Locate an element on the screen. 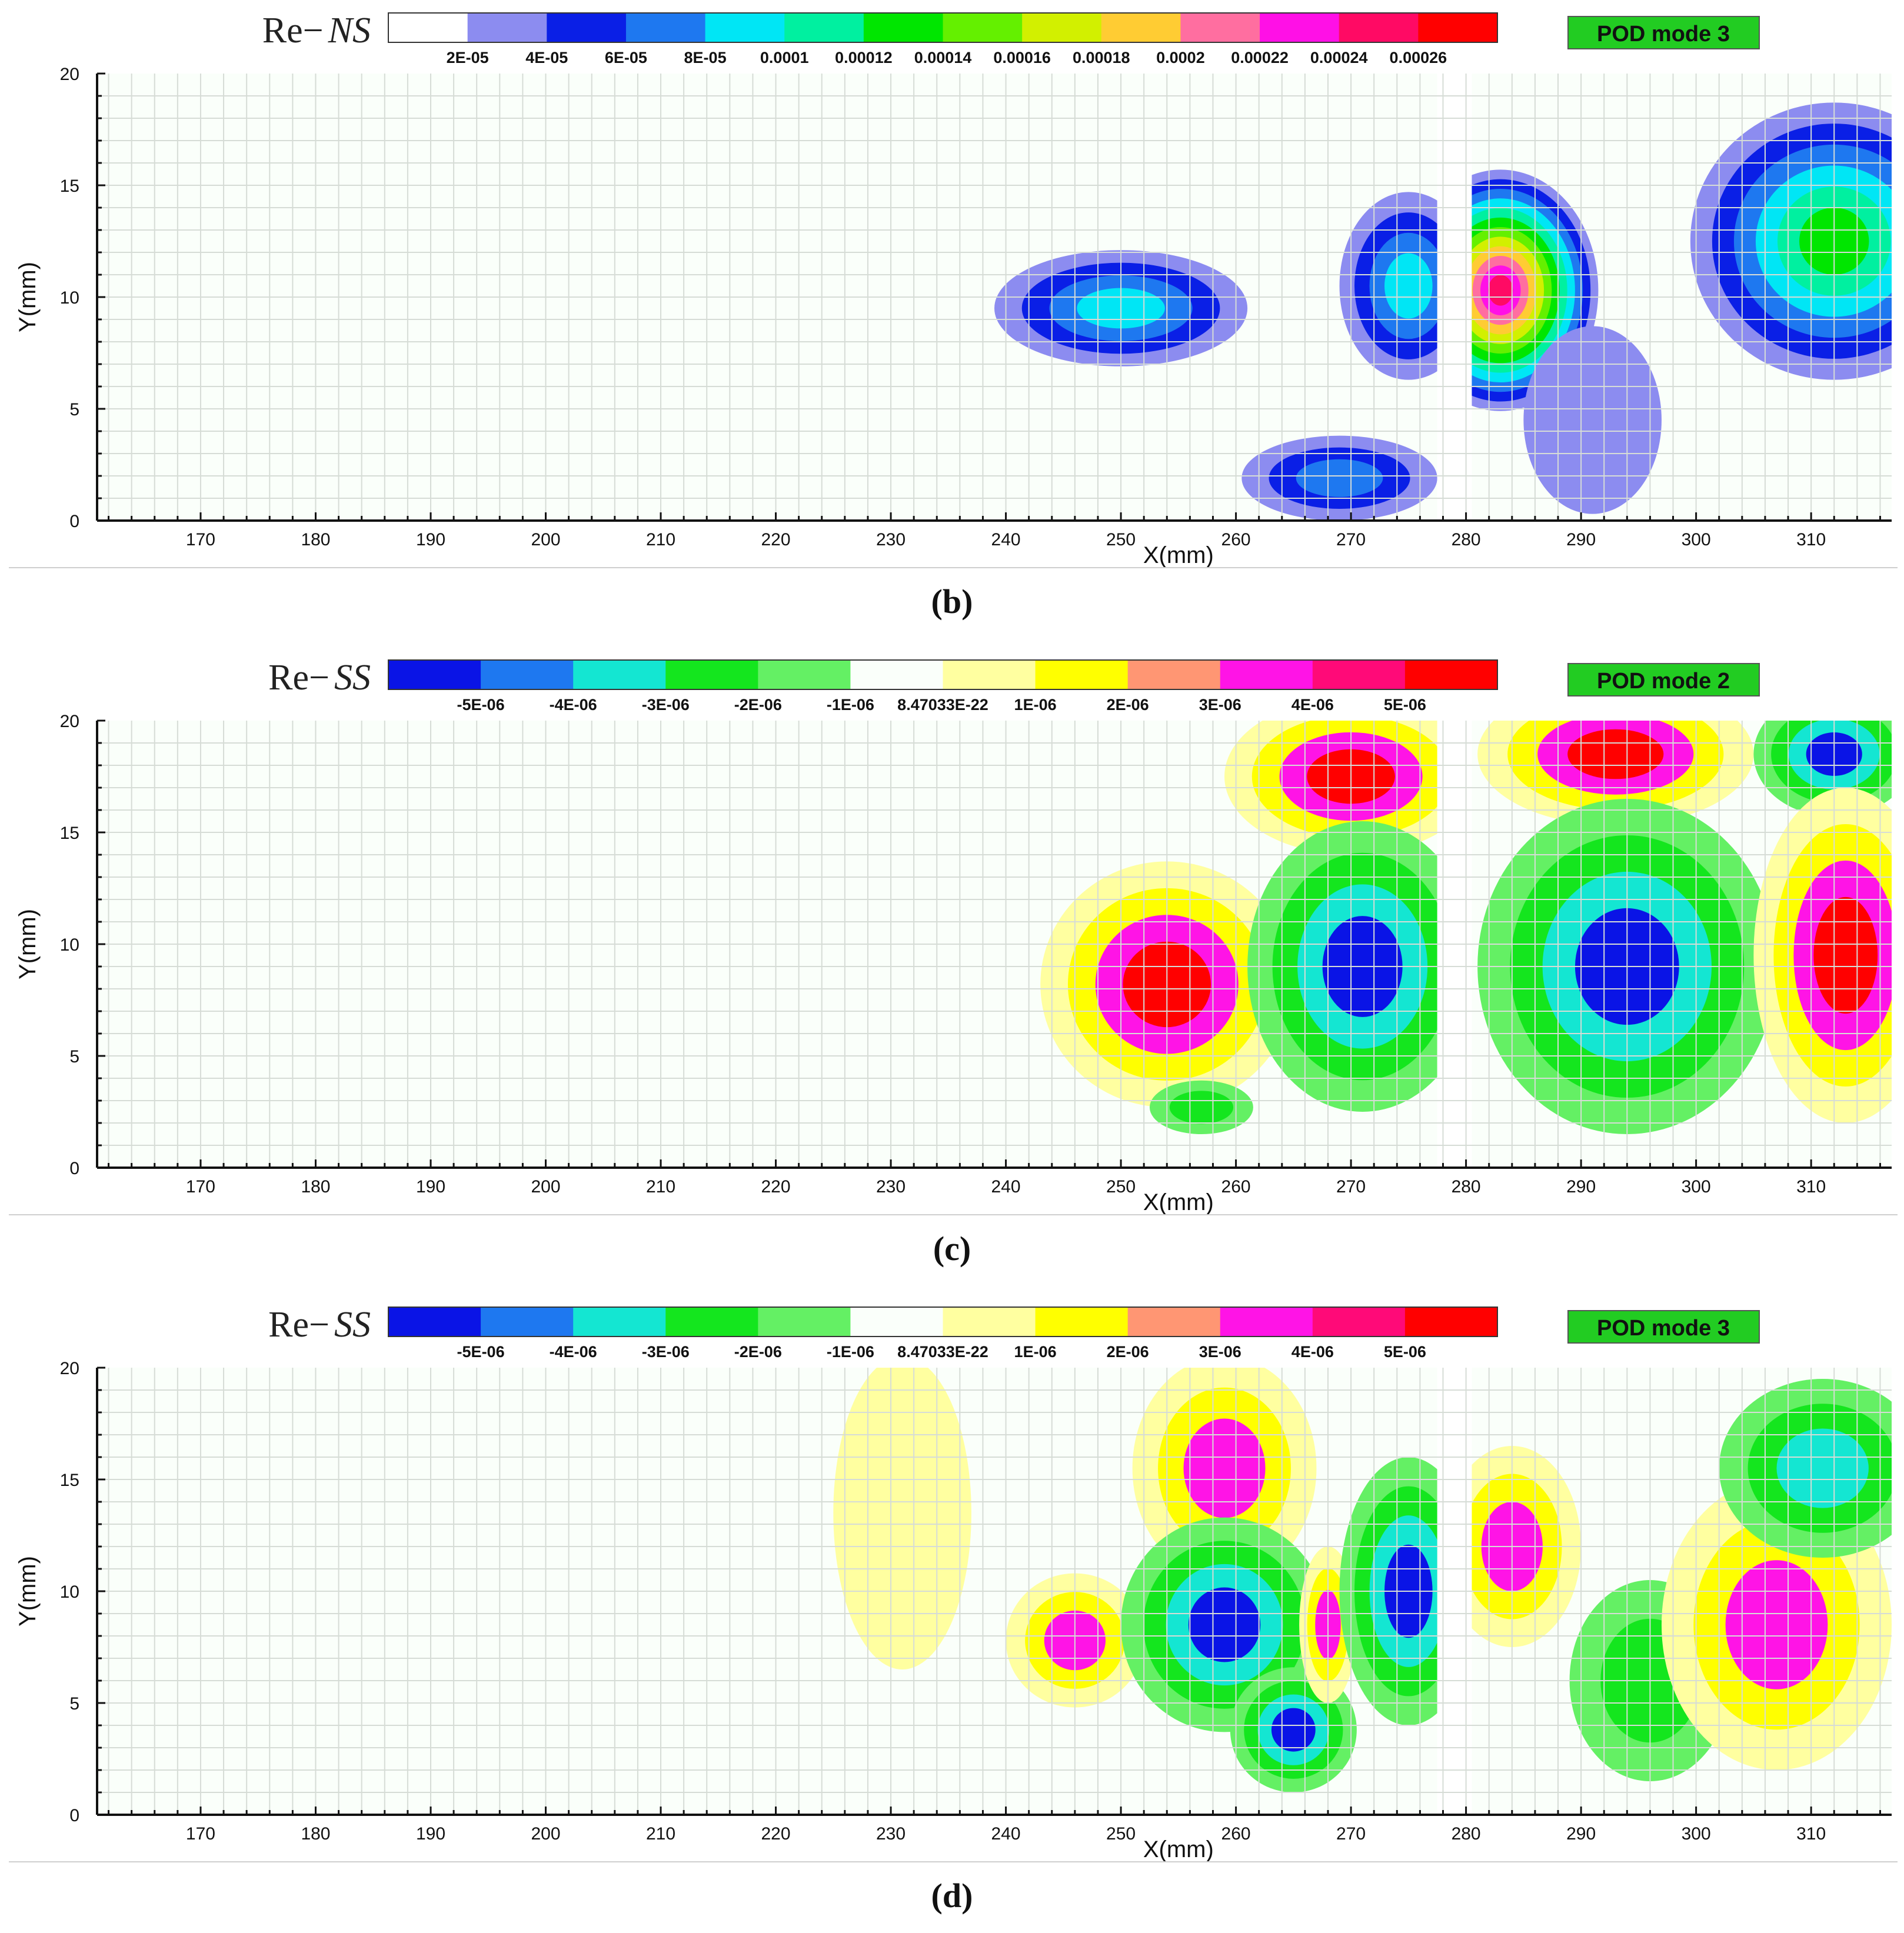 This screenshot has height=1933, width=1904. x-tick-label: 250 is located at coordinates (1121, 539).